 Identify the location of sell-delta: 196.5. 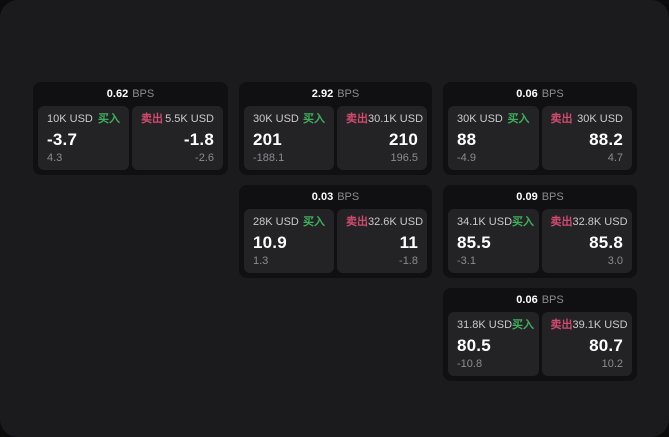
(404, 158).